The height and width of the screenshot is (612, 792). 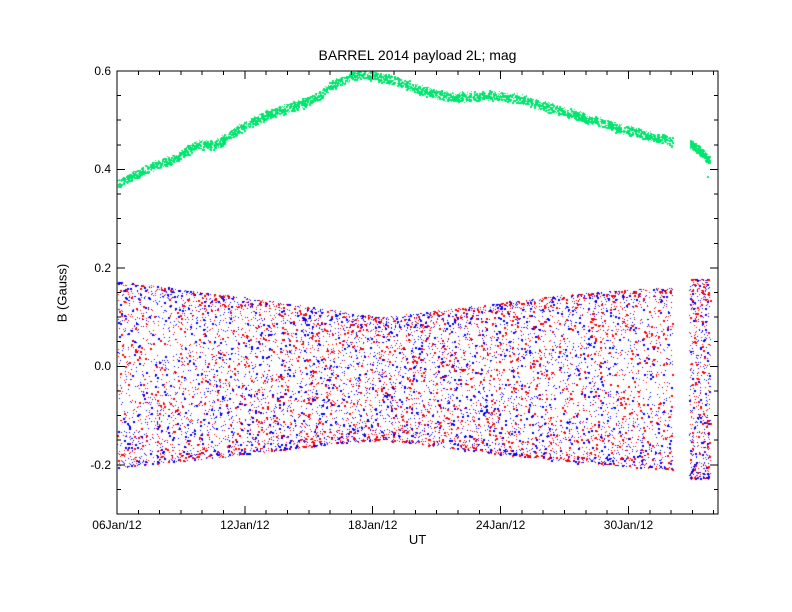 I want to click on x-axis-label: UT, so click(x=417, y=539).